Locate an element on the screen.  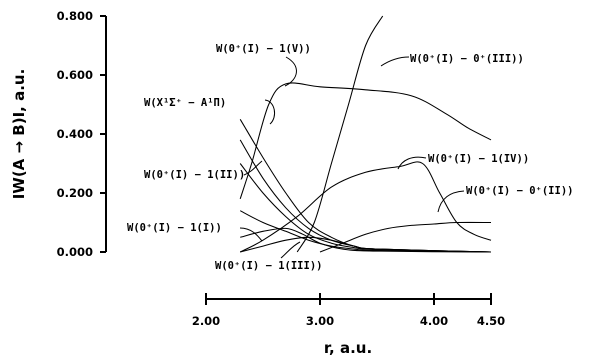
y-tick-label: 0.000 is located at coordinates (75, 252).